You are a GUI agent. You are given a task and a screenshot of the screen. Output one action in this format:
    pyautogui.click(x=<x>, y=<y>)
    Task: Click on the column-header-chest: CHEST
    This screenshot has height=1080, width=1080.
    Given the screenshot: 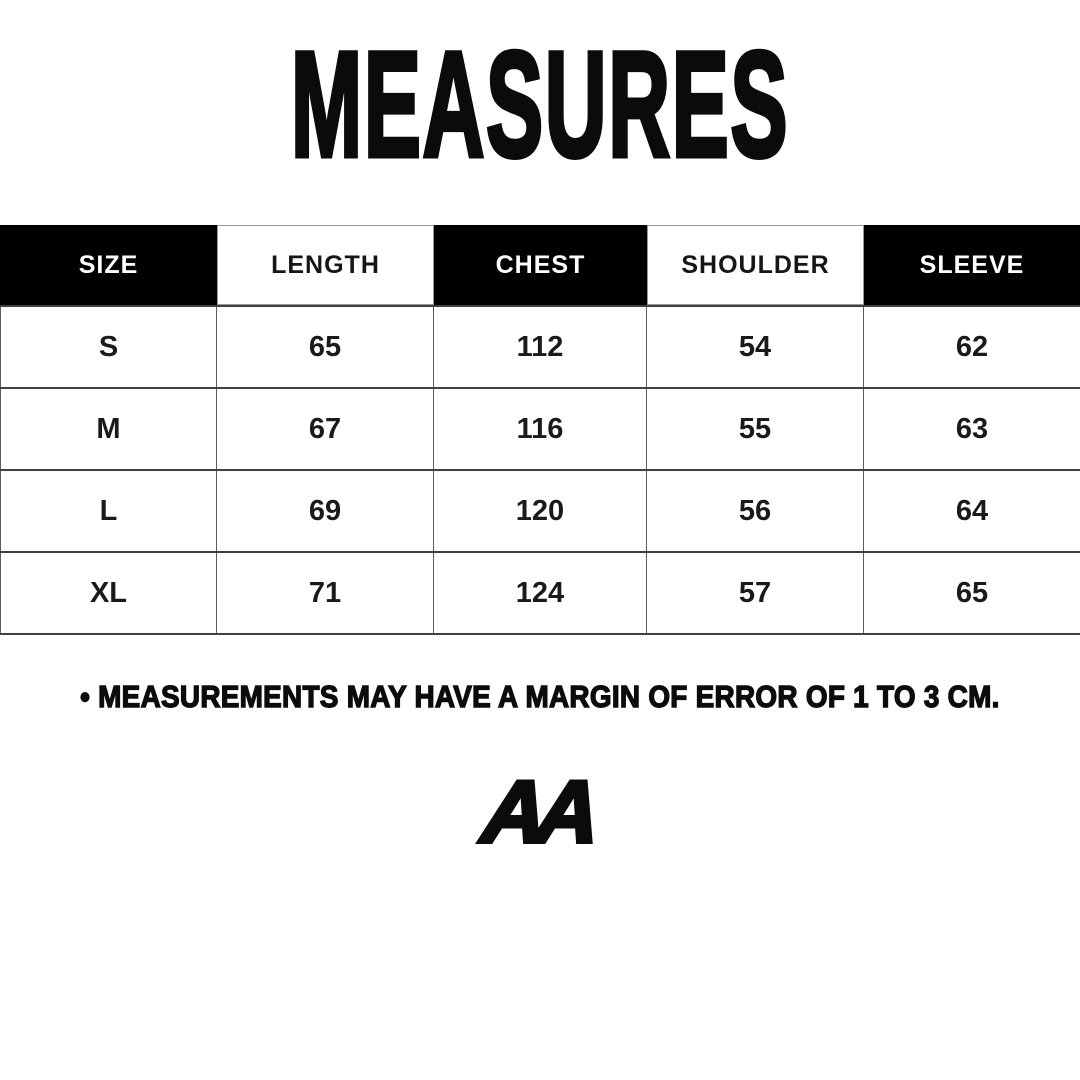 What is the action you would take?
    pyautogui.click(x=540, y=265)
    